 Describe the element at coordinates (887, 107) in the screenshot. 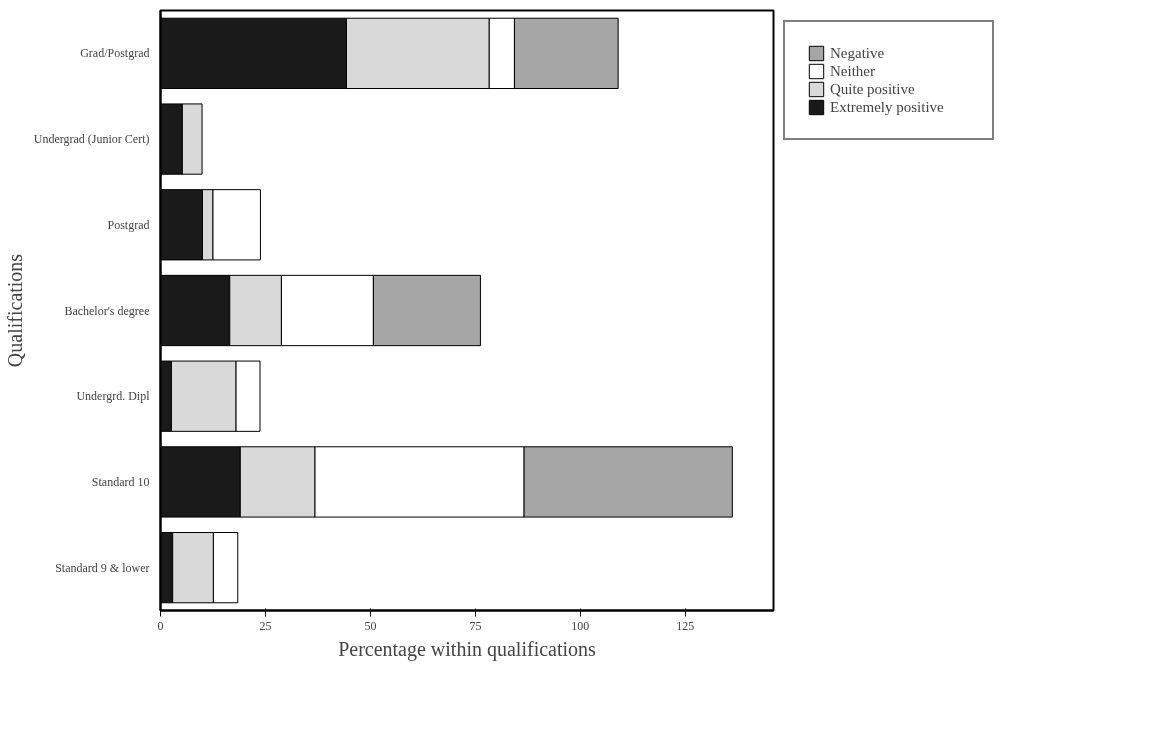

I see `legend-label: Extremely positive` at that location.